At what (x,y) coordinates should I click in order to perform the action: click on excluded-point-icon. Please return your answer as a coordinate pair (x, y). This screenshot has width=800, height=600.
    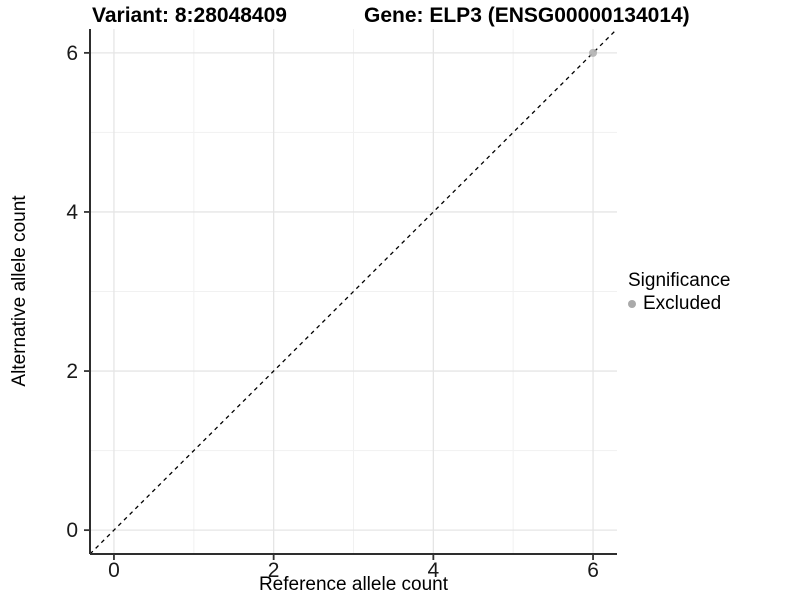
    Looking at the image, I should click on (632, 304).